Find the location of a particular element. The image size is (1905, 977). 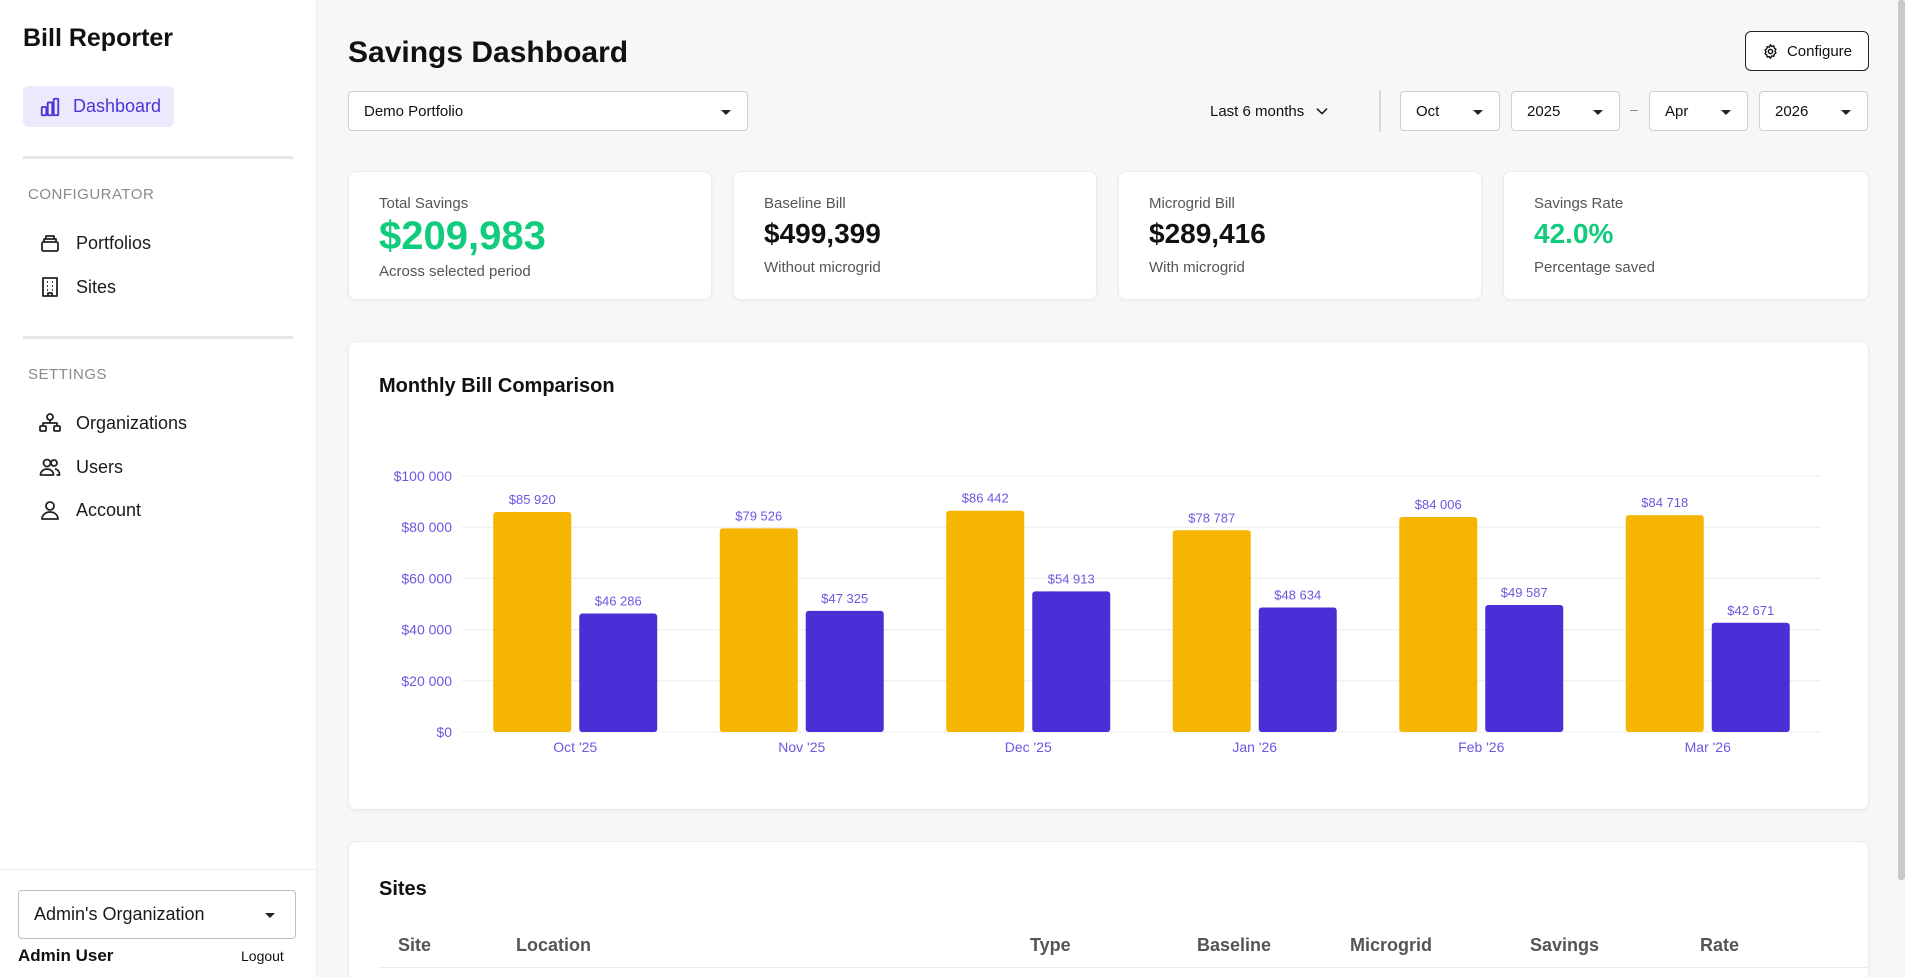

x-tick-label: Feb '26 is located at coordinates (1481, 747).